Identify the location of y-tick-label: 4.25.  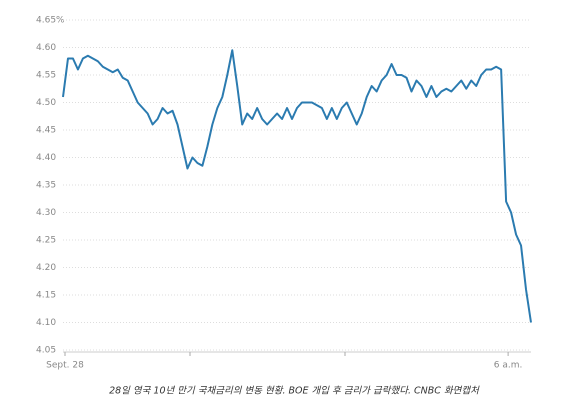
(46, 241).